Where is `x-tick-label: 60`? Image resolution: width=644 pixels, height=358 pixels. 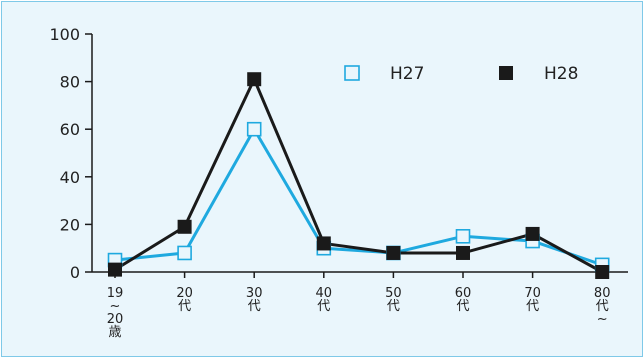
x-tick-label: 60 is located at coordinates (463, 293).